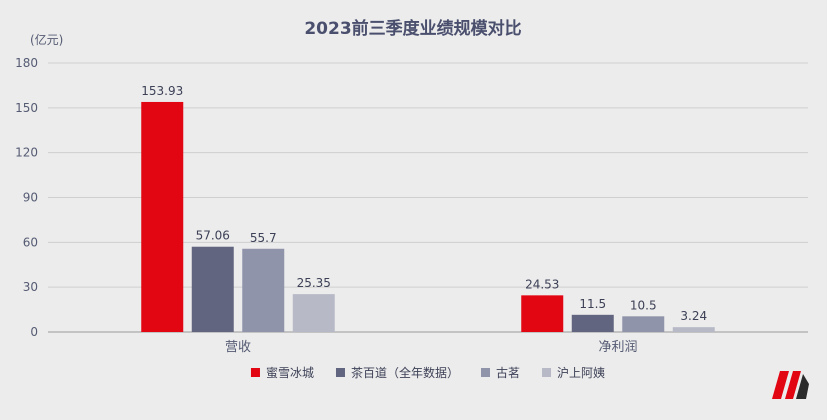 The height and width of the screenshot is (420, 827). I want to click on legend-item: 沪上阿姨, so click(573, 373).